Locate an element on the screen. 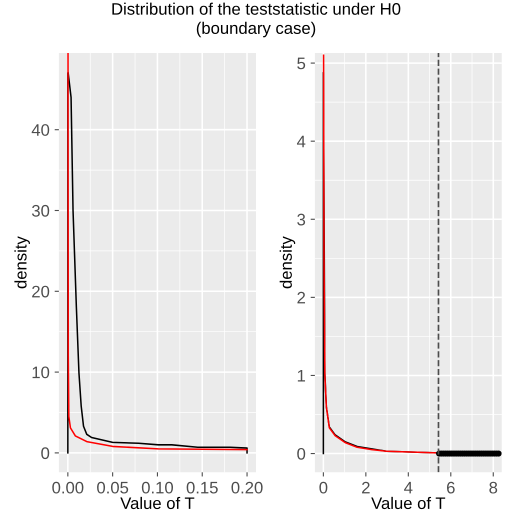 The image size is (512, 519). y-tick-label: 3 is located at coordinates (301, 220).